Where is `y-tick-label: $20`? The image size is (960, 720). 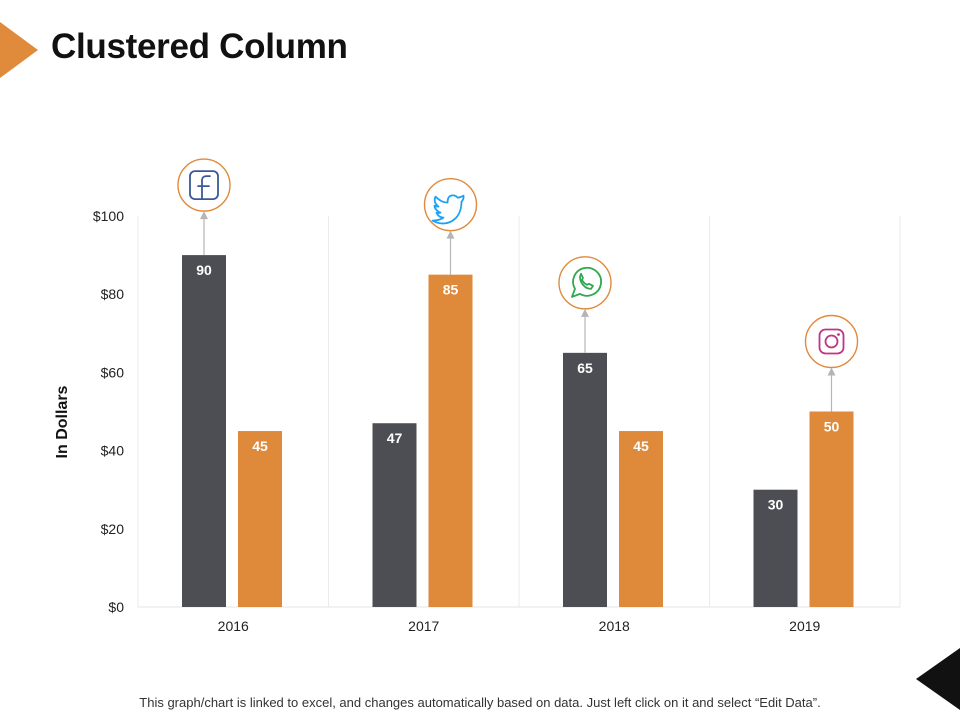
y-tick-label: $20 is located at coordinates (113, 529).